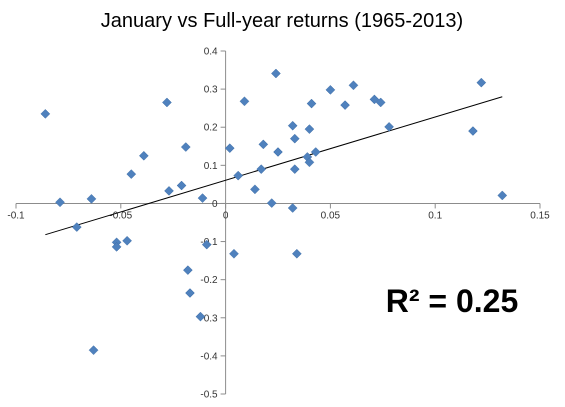 This screenshot has width=565, height=407. I want to click on y-tick-label: -0.4, so click(209, 356).